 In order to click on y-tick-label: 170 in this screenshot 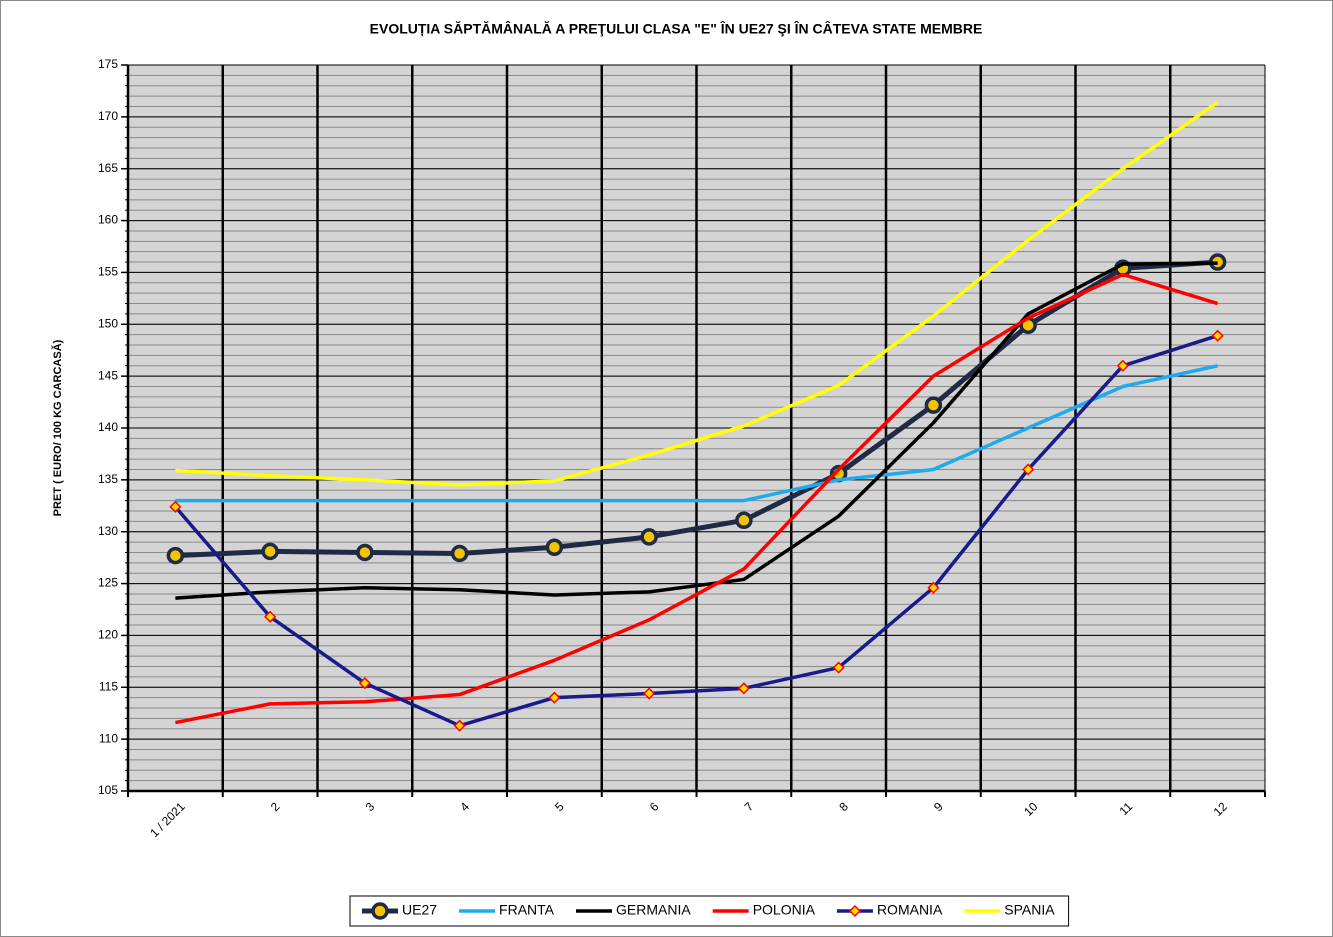, I will do `click(108, 116)`.